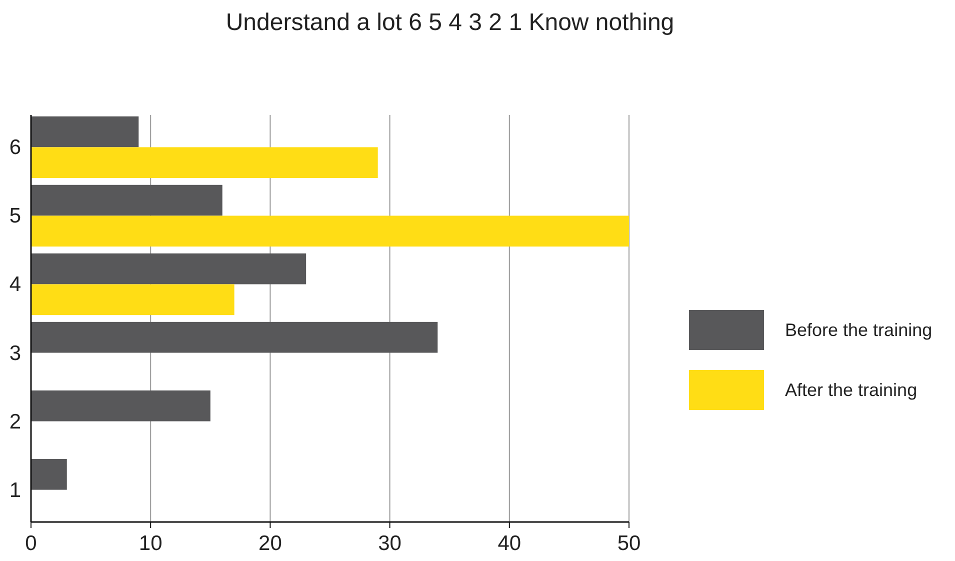  I want to click on x-tick-label: 20, so click(270, 543).